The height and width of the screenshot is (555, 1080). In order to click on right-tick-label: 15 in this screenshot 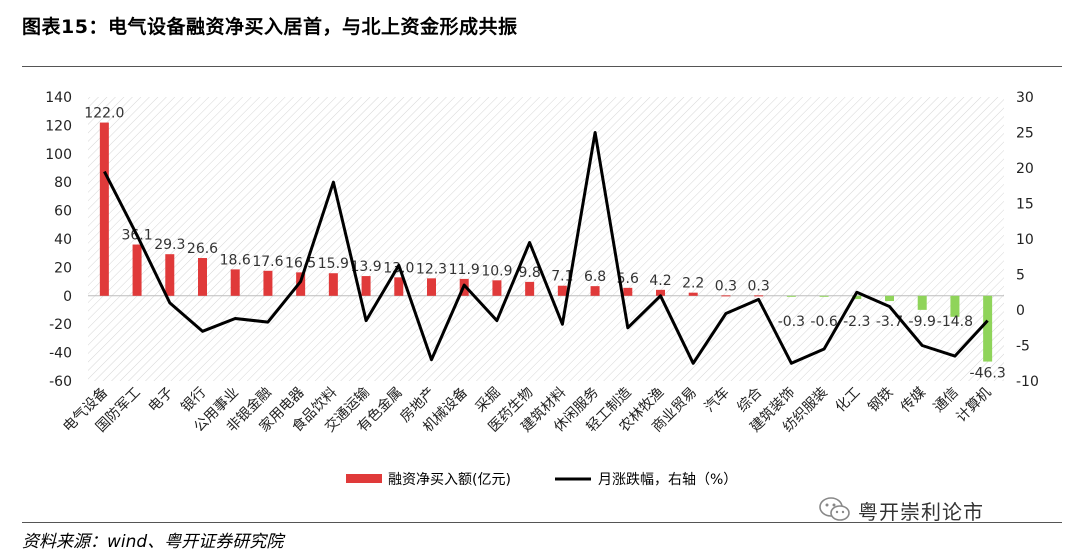, I will do `click(1025, 205)`.